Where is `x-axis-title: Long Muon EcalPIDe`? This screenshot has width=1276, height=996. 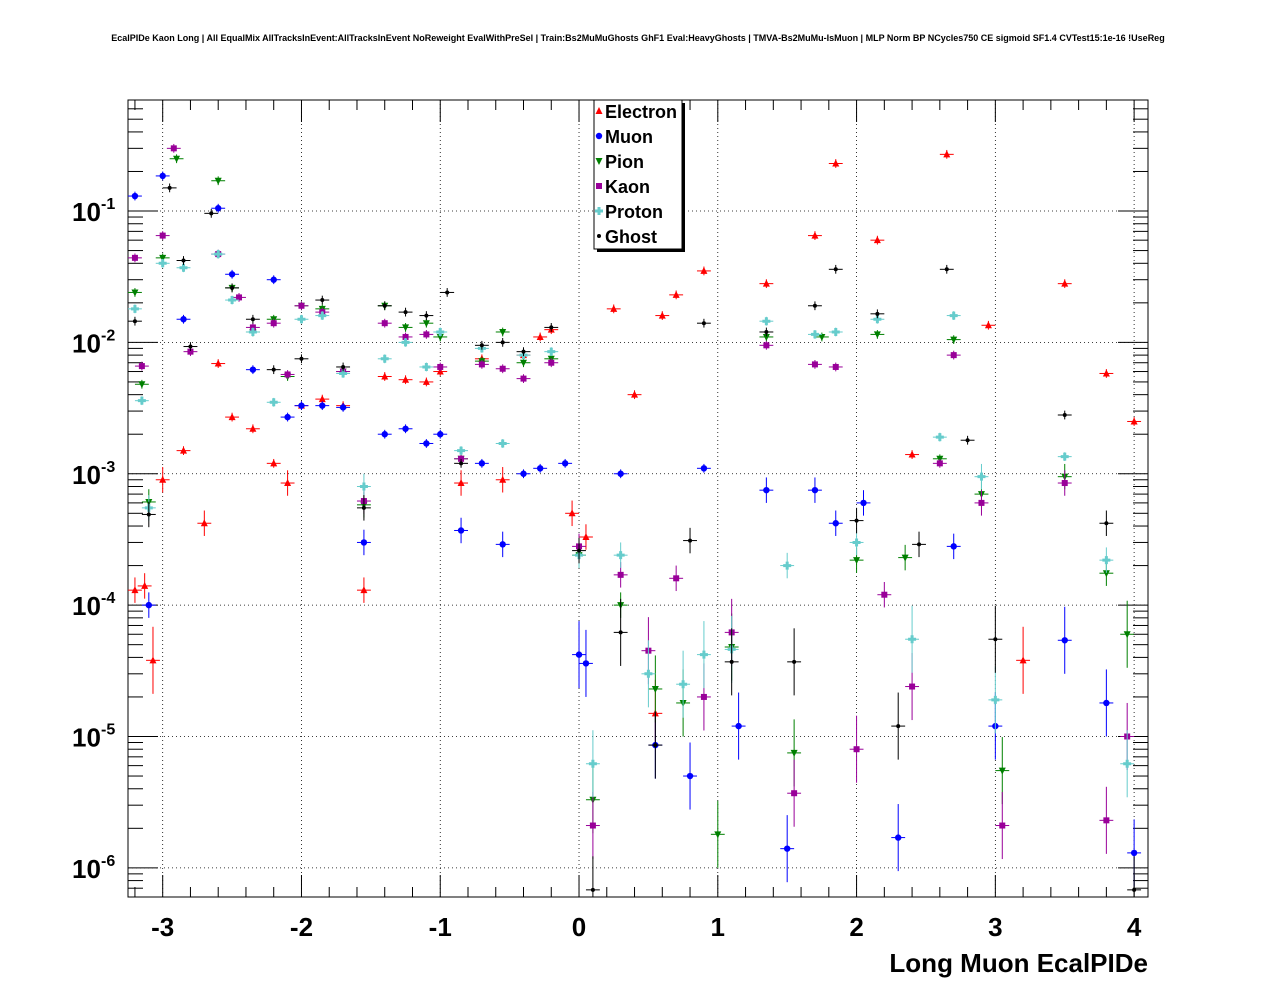 x-axis-title: Long Muon EcalPIDe is located at coordinates (1018, 963).